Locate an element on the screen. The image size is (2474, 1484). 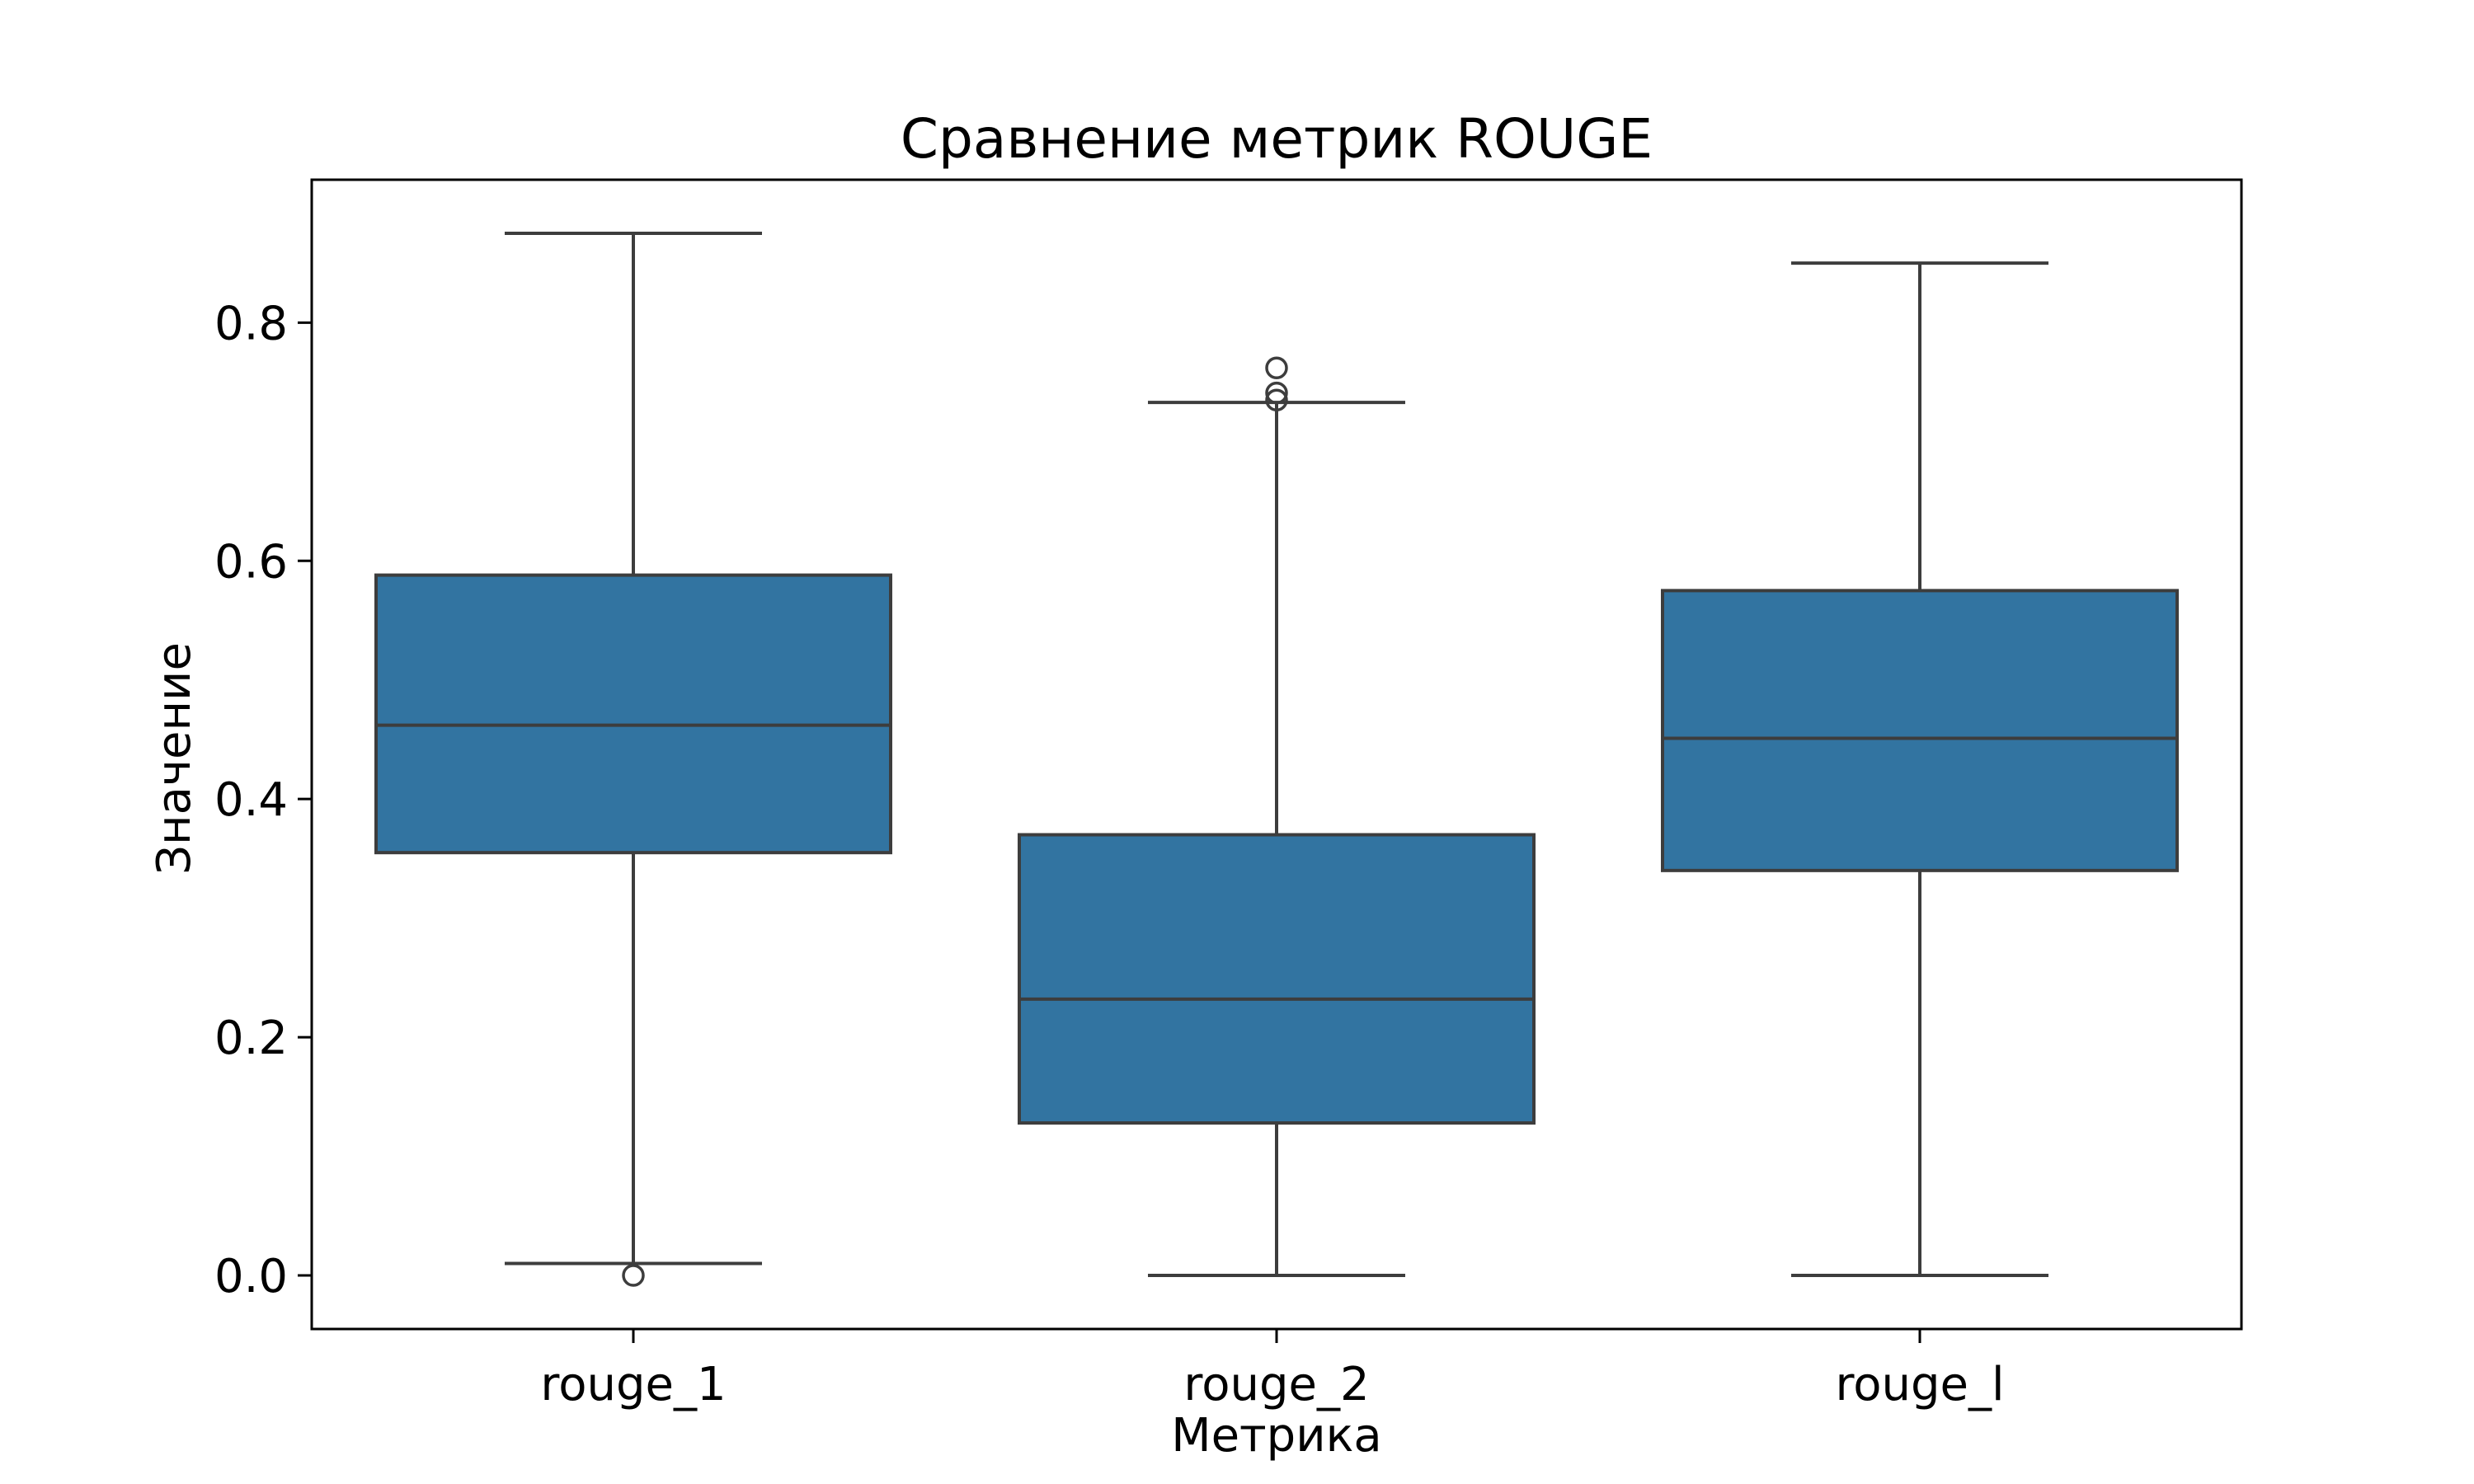
x-tick-label-rouge_l: rouge_l is located at coordinates (1919, 1384).